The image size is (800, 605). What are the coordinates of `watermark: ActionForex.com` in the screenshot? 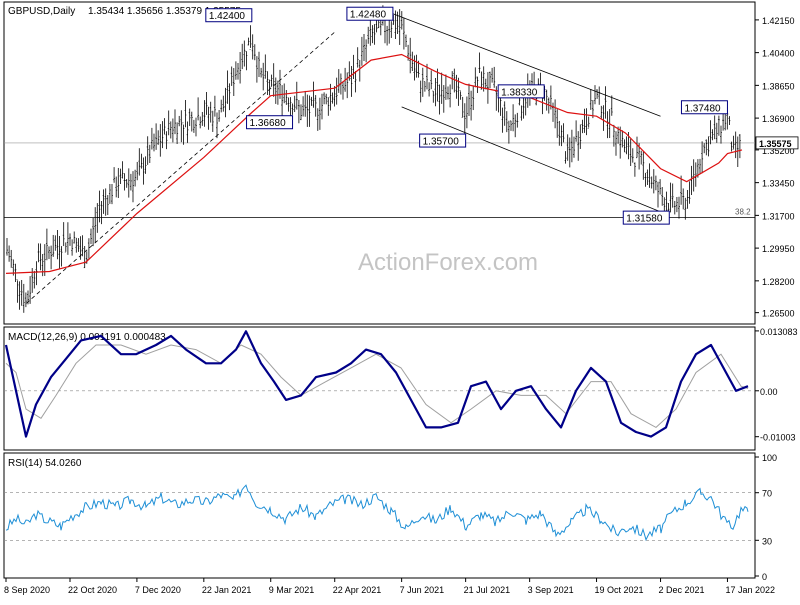 It's located at (448, 262).